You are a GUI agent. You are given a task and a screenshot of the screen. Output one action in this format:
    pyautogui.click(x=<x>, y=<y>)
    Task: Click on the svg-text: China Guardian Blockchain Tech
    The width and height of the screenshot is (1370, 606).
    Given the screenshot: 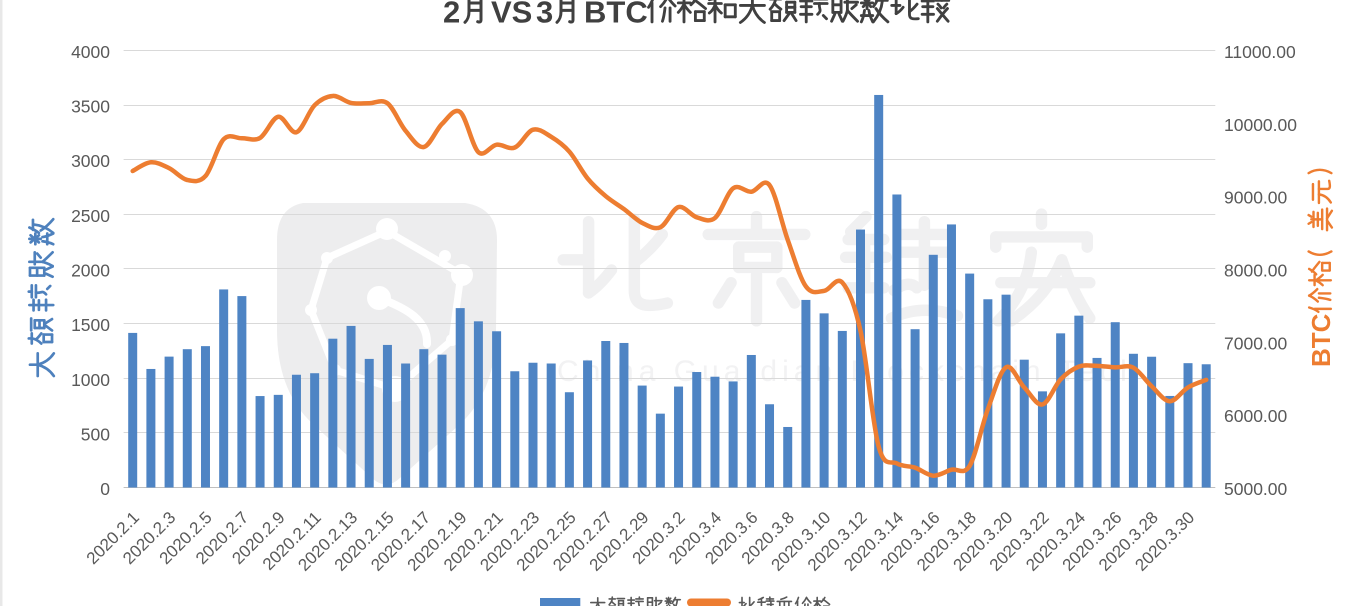 What is the action you would take?
    pyautogui.click(x=849, y=371)
    